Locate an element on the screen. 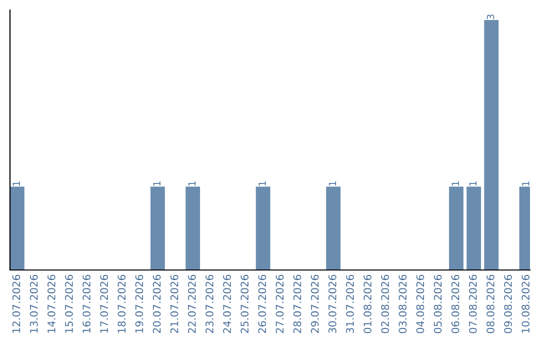 The width and height of the screenshot is (540, 340). x-tick-label: 30.07.2026 is located at coordinates (332, 304).